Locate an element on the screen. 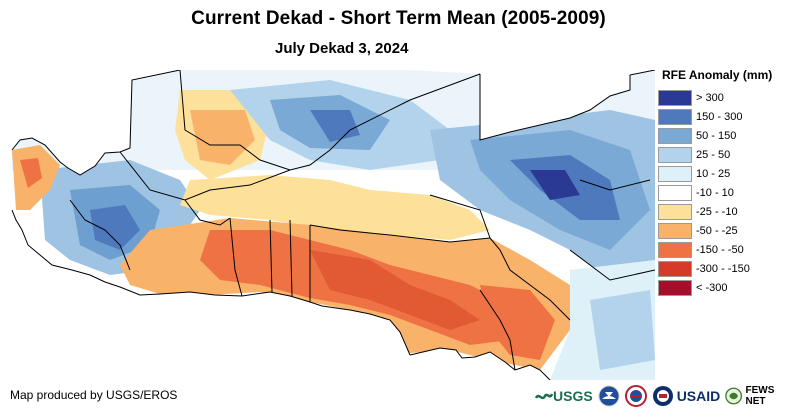  noaa-seal-icon is located at coordinates (609, 396).